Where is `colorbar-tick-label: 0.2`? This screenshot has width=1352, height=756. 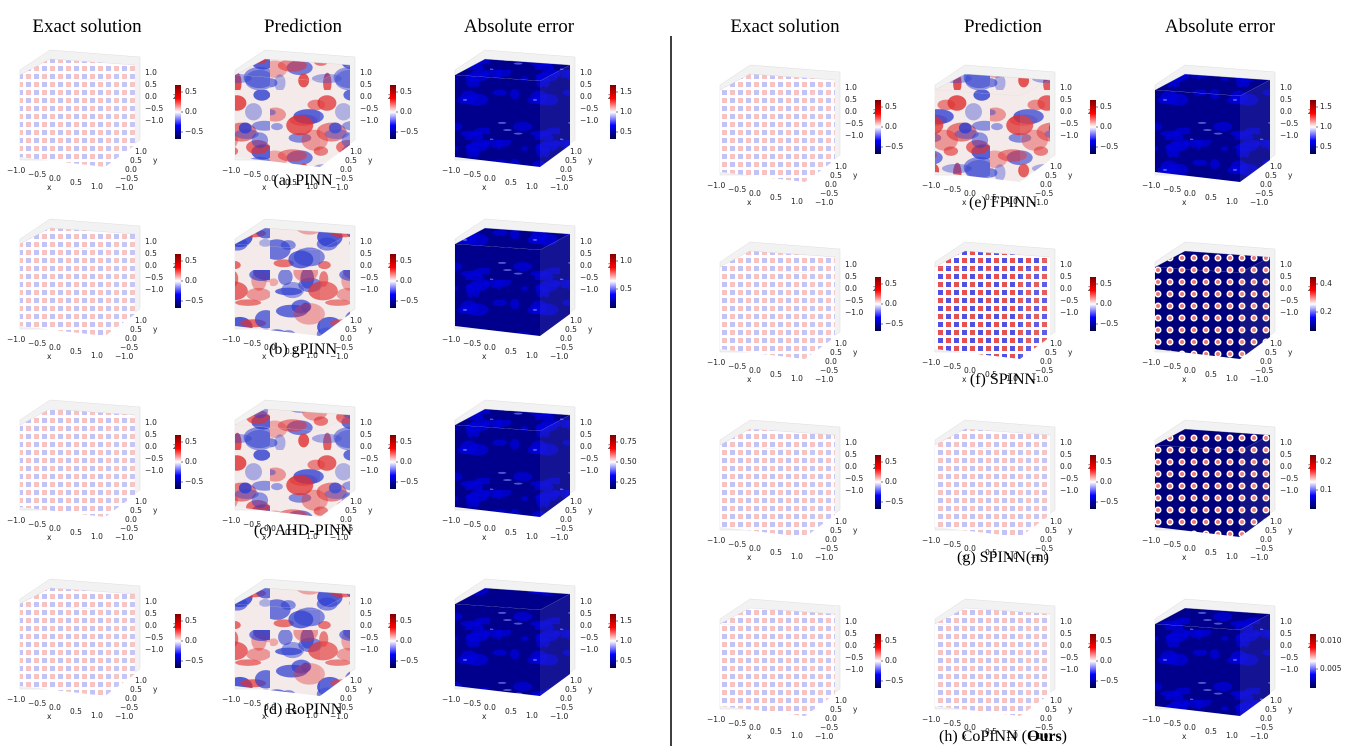
colorbar-tick-label: 0.2 is located at coordinates (1326, 461).